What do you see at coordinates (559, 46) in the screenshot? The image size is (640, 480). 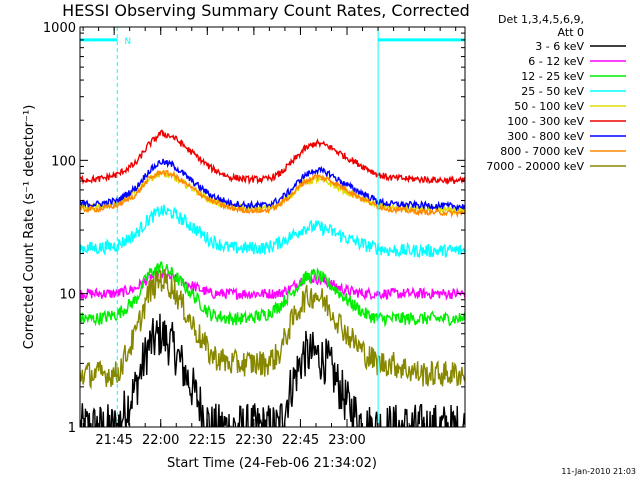 I see `legend-entry-label: 3 - 6 keV` at bounding box center [559, 46].